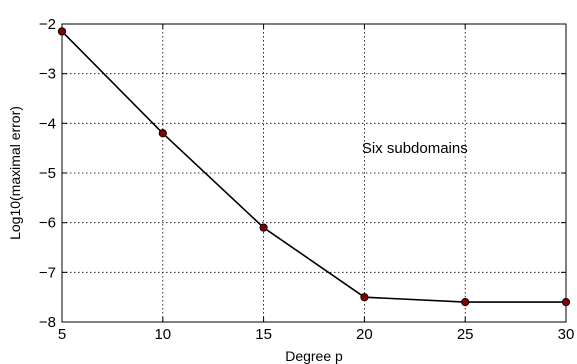 Image resolution: width=577 pixels, height=364 pixels. What do you see at coordinates (62, 334) in the screenshot?
I see `x-tick-label: 5` at bounding box center [62, 334].